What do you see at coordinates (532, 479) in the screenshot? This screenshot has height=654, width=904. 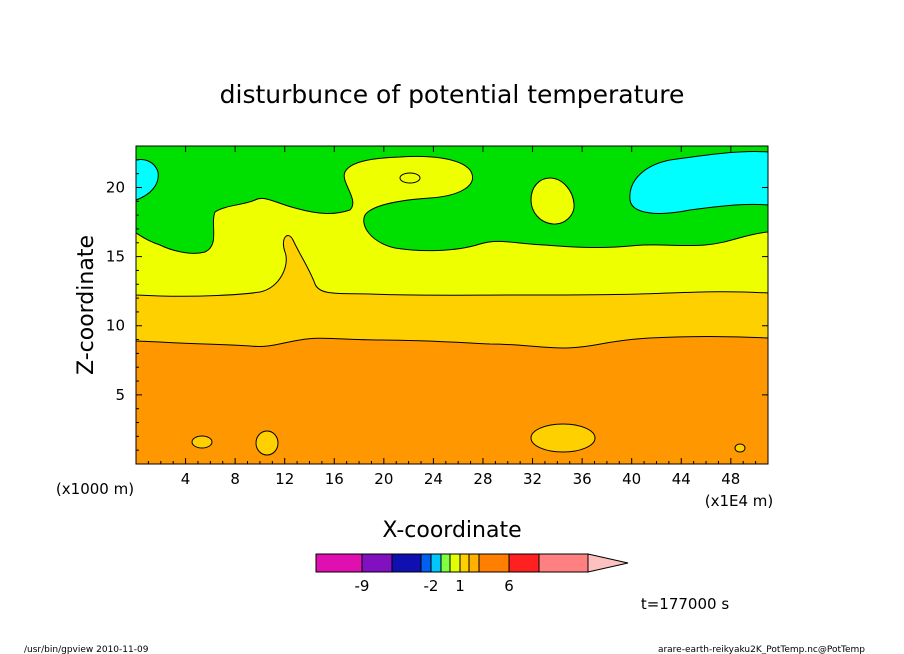 I see `x-tick-label: 32` at bounding box center [532, 479].